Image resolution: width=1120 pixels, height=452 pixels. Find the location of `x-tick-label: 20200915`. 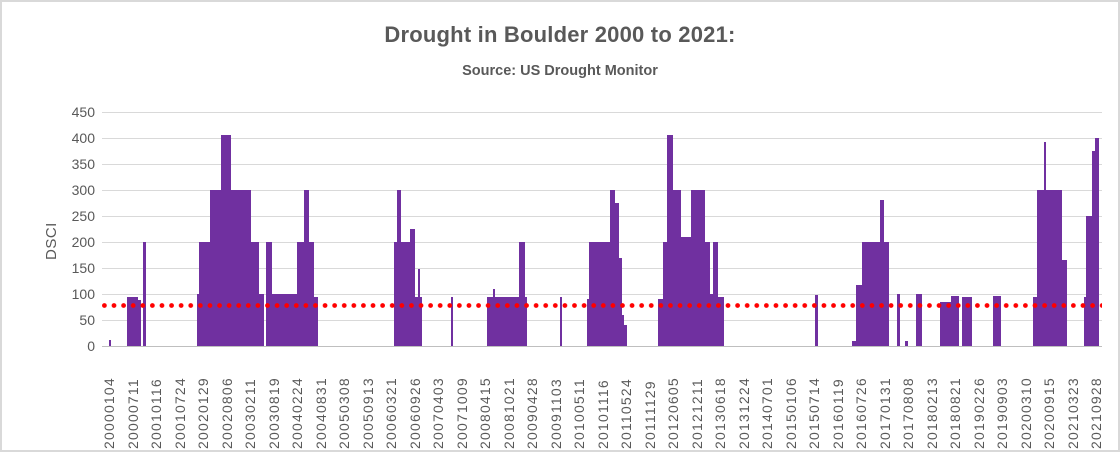

x-tick-label: 20200915 is located at coordinates (1049, 413).